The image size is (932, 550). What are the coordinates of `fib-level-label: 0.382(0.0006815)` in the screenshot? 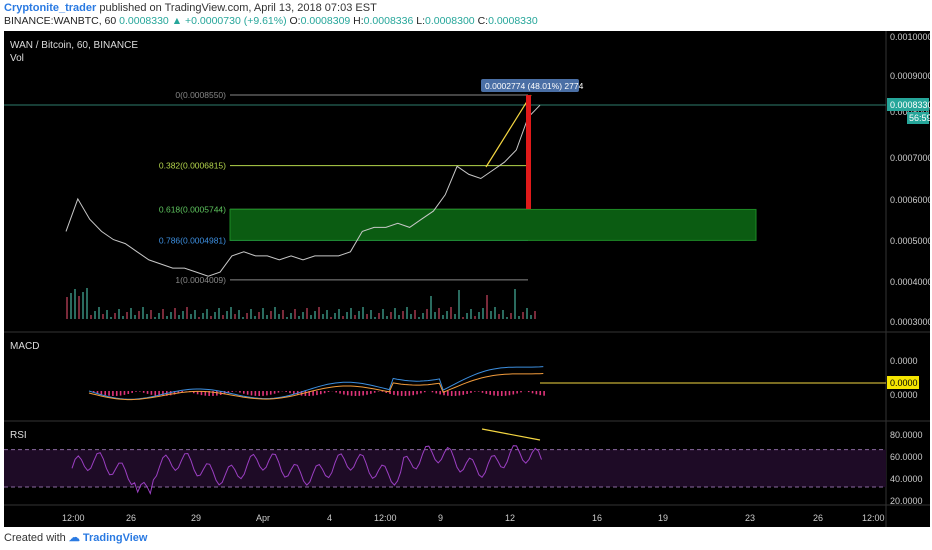 It's located at (192, 166).